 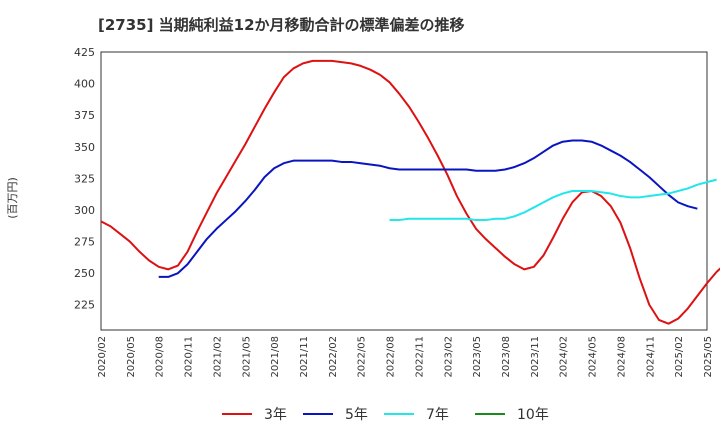 I want to click on legend: 3年 5年 7年 10年, so click(x=385, y=415).